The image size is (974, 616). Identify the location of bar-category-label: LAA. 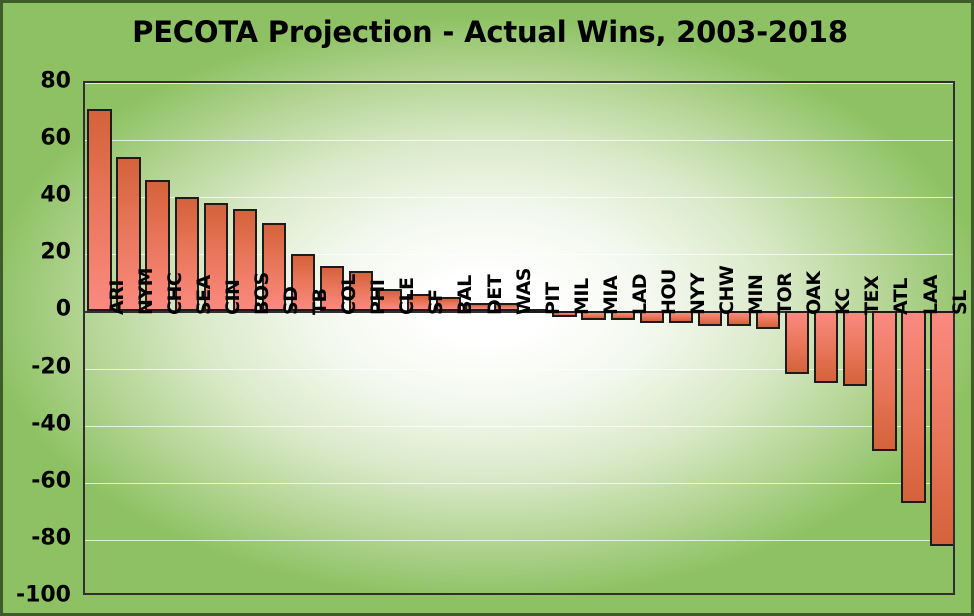
(930, 295).